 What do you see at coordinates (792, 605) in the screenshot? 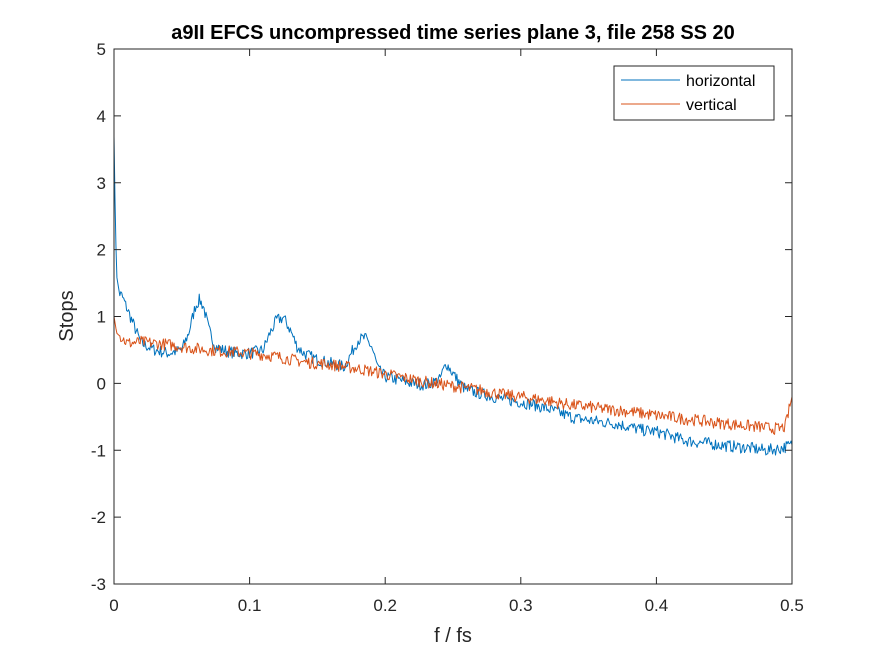
I see `x-tick-label: 0.5` at bounding box center [792, 605].